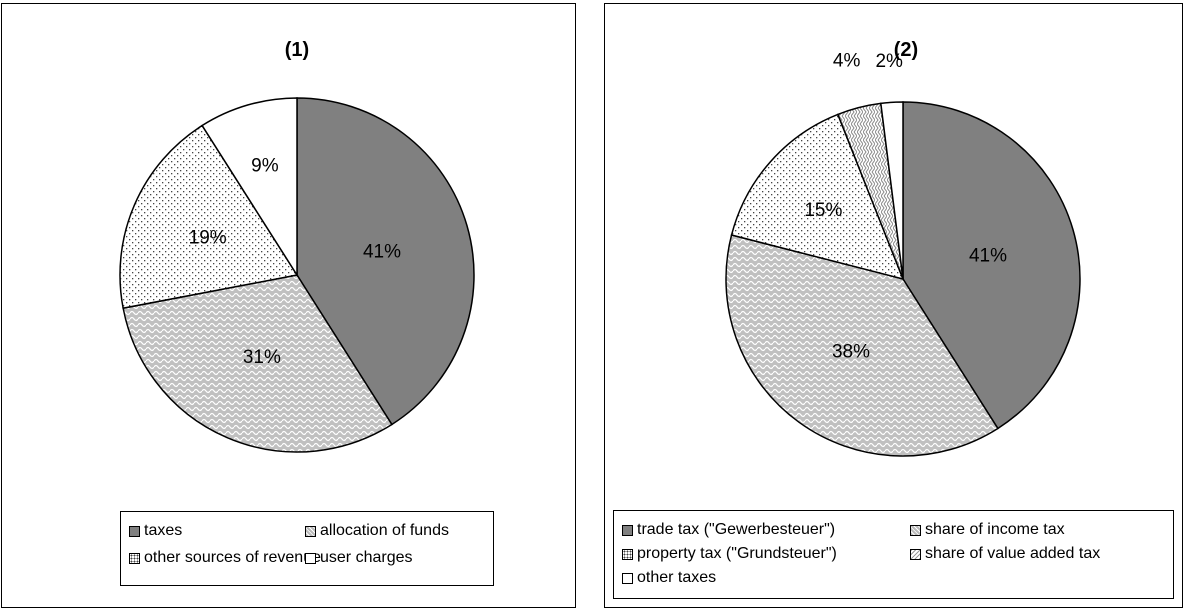 This screenshot has height=610, width=1184. I want to click on legend-item: allocation of funds, so click(377, 531).